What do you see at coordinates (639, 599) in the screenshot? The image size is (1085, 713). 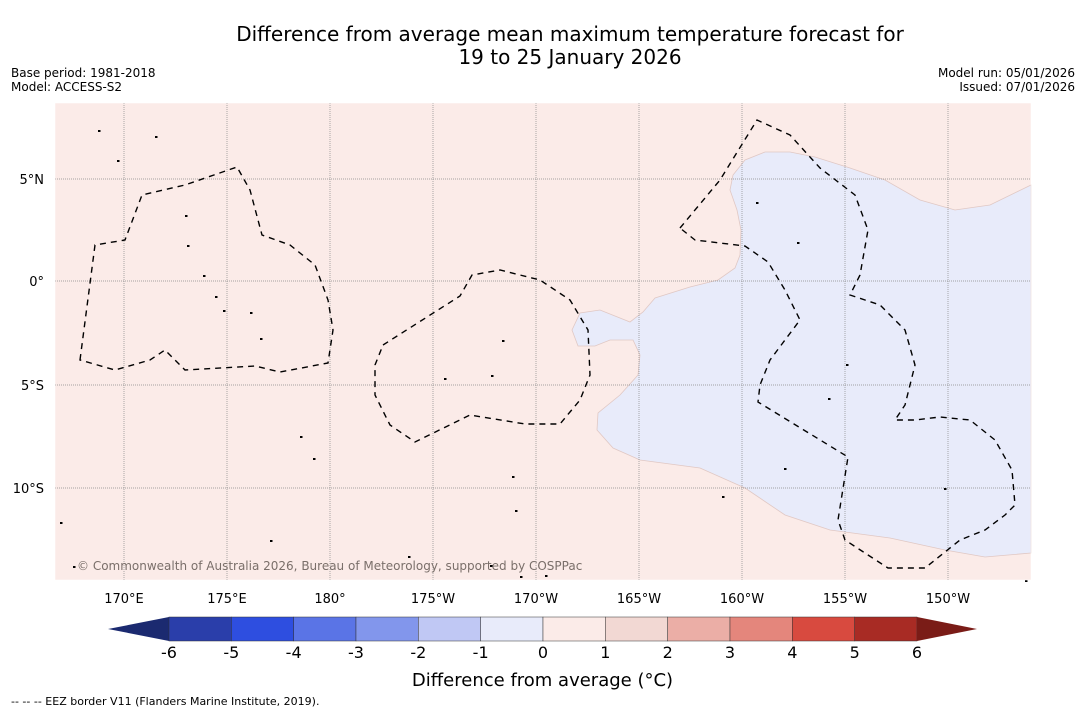 I see `x-tick-label: 165°W` at bounding box center [639, 599].